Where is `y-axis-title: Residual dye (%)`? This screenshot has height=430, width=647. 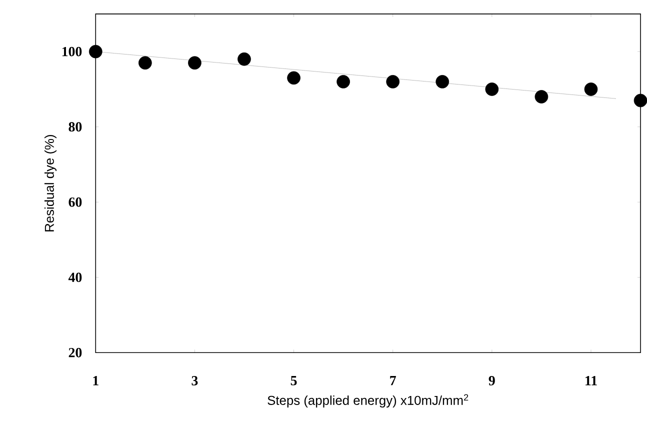 y-axis-title: Residual dye (%) is located at coordinates (50, 183).